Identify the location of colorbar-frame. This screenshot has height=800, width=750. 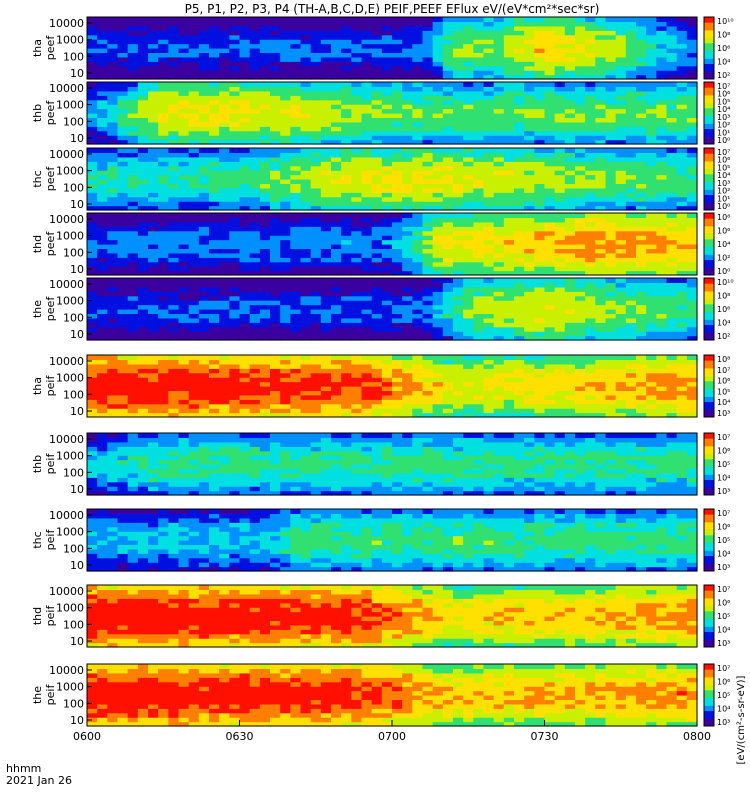
(709, 309).